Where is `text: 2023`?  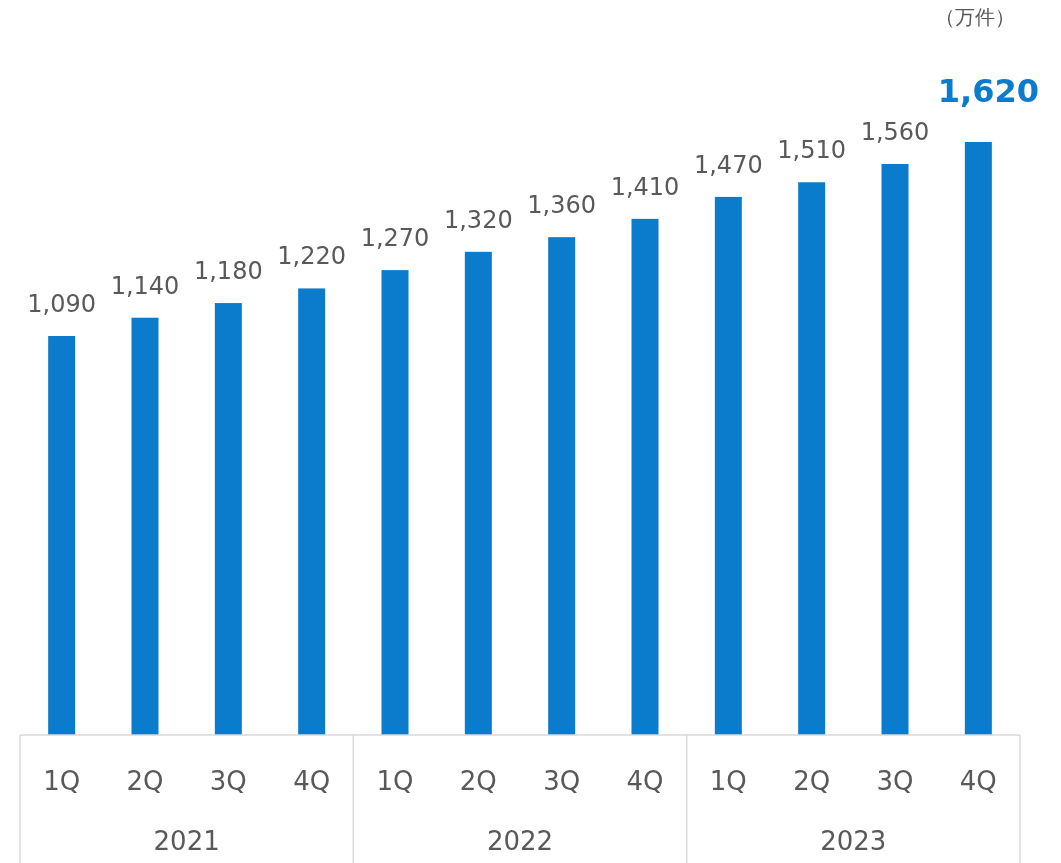 text: 2023 is located at coordinates (853, 841).